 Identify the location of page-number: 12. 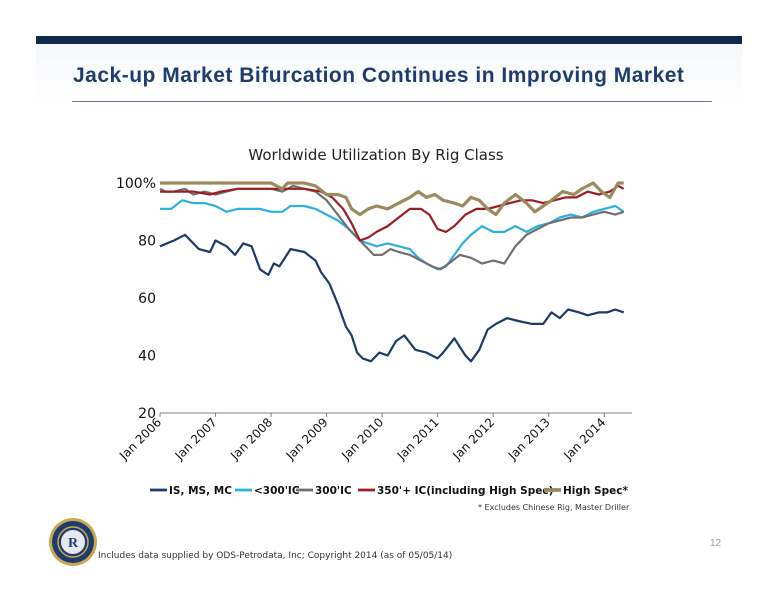
(716, 543).